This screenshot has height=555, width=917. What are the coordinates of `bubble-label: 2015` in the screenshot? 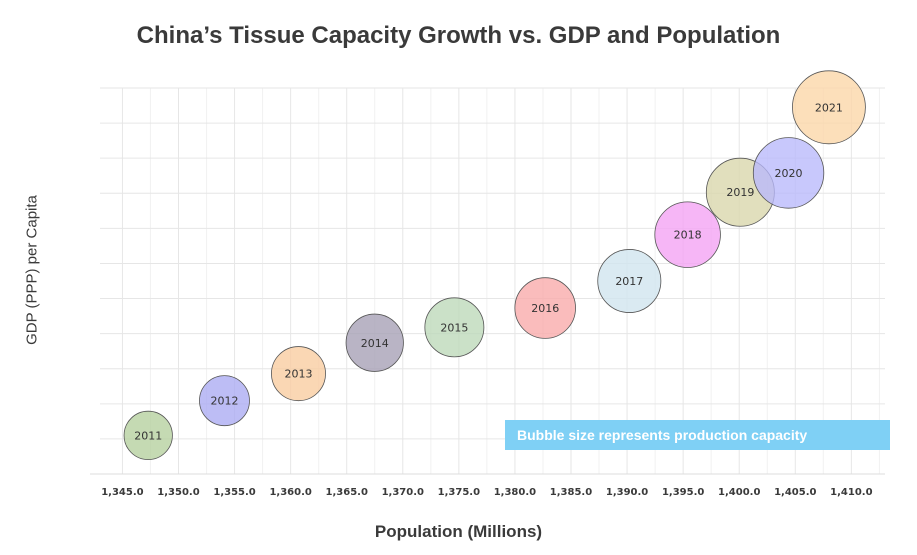 It's located at (454, 327).